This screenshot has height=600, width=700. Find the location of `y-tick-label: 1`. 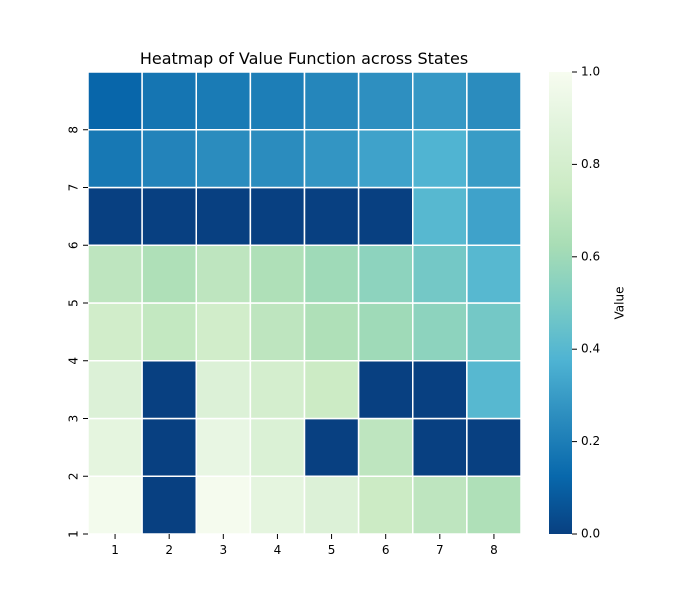

y-tick-label: 1 is located at coordinates (74, 534).